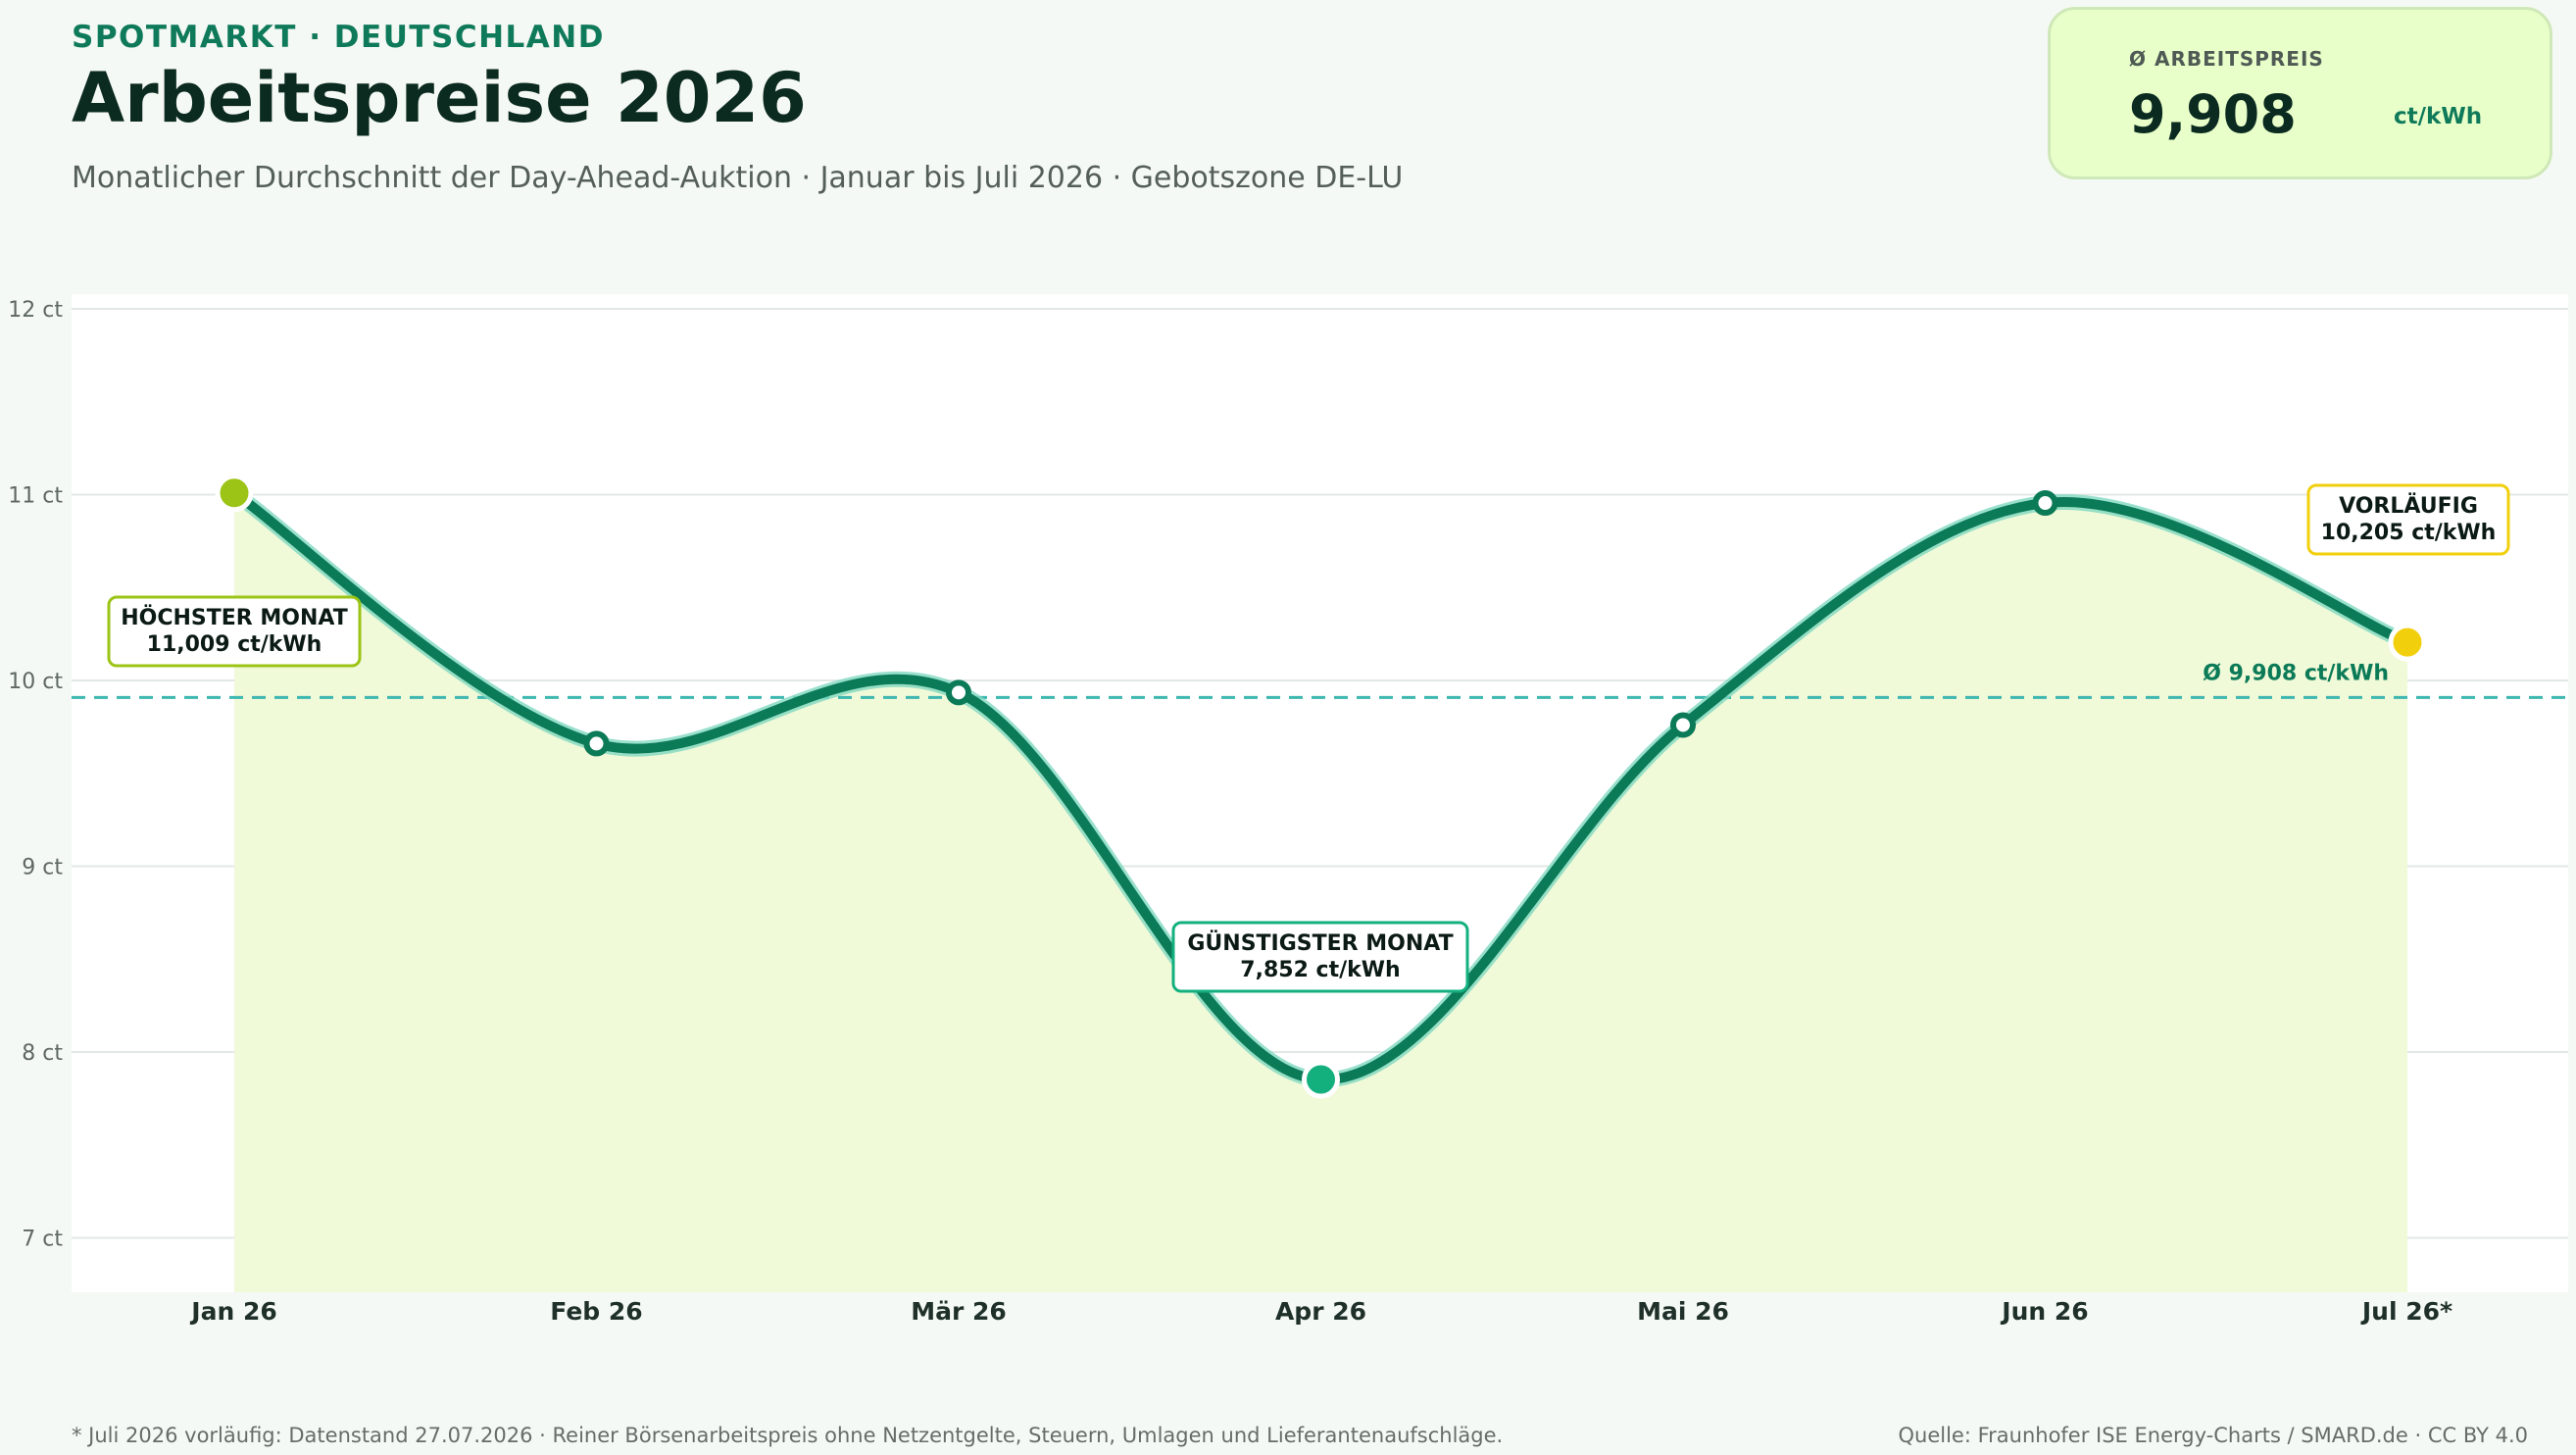  Describe the element at coordinates (234, 617) in the screenshot. I see `annotation-title: HÖCHSTER MONAT` at that location.